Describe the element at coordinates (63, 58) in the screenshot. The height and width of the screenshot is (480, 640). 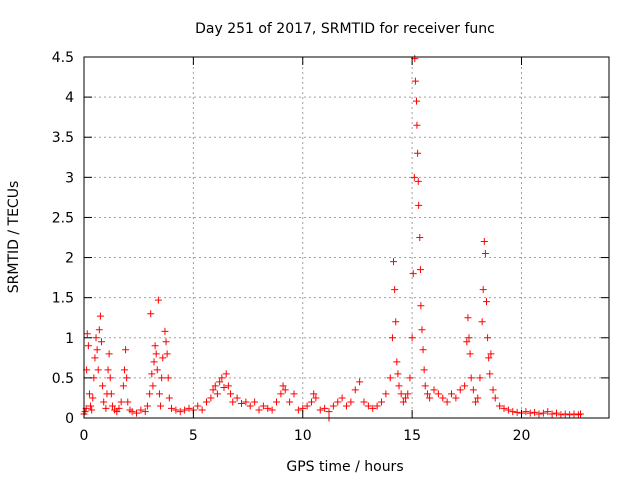
I see `y-tick-label: 4.5` at that location.